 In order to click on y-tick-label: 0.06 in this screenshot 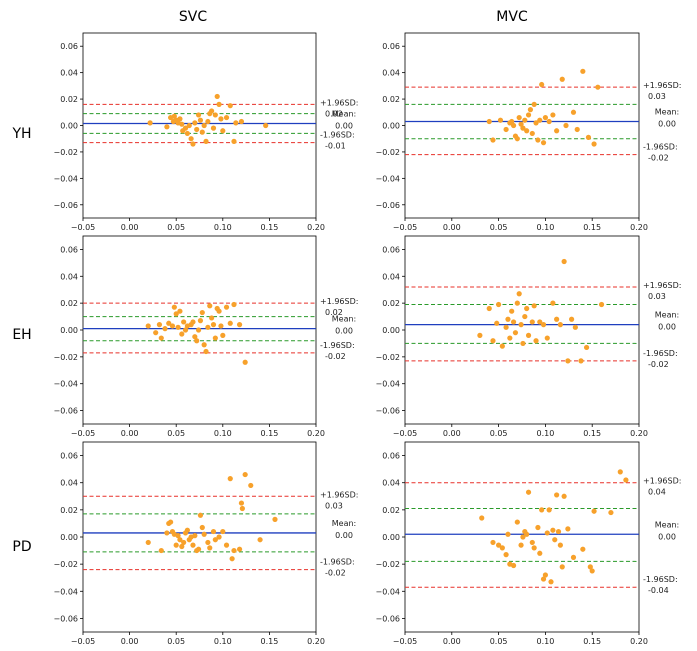, I will do `click(391, 46)`.